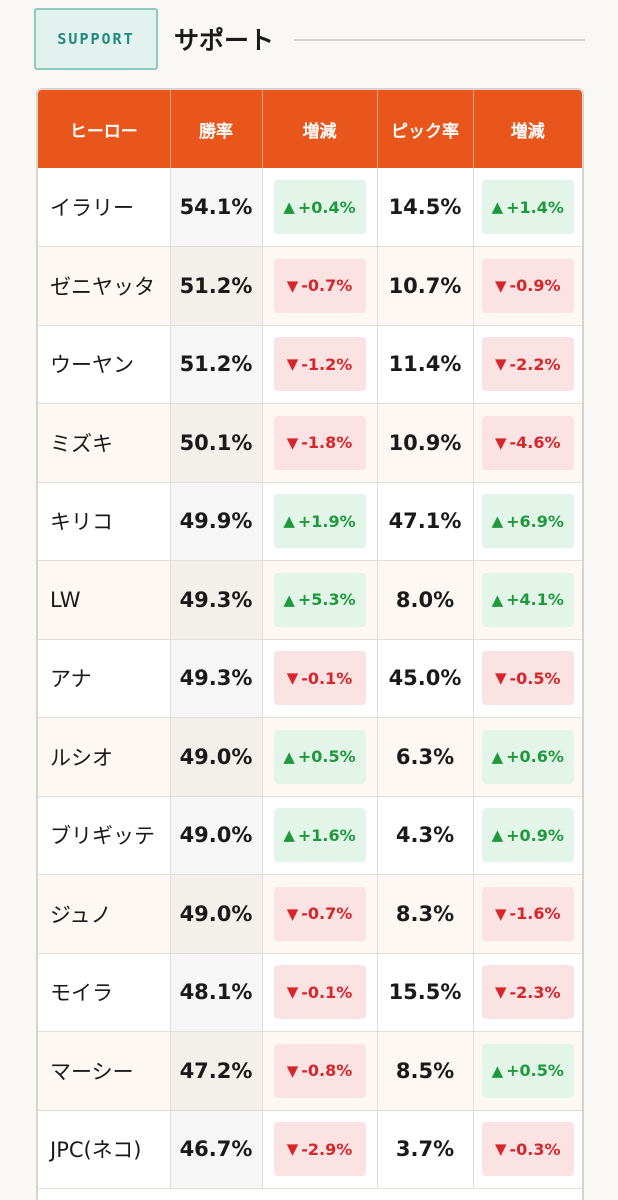 This screenshot has width=618, height=1200. I want to click on delta-badge: ▲ +4.1%, so click(527, 599).